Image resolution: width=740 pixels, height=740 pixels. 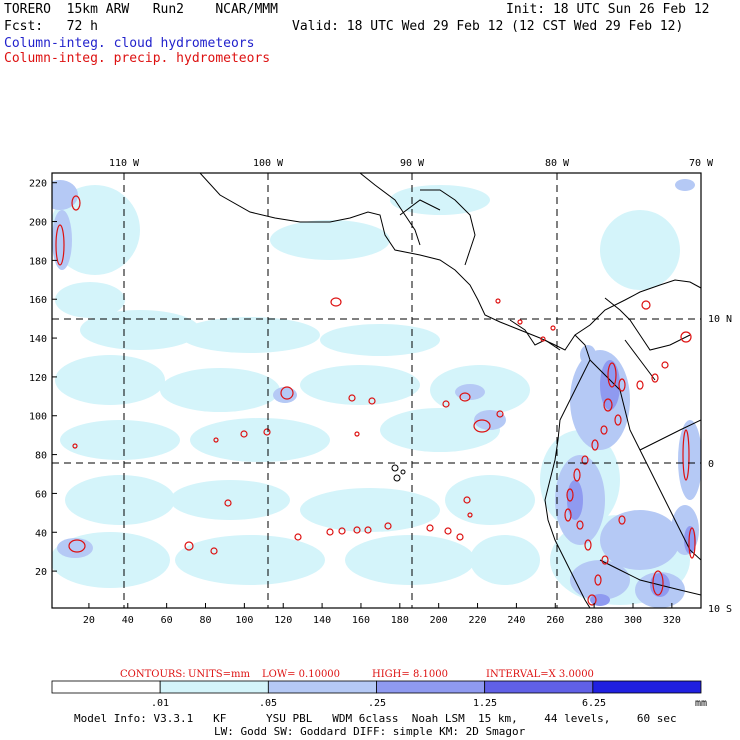 I want to click on y-tick-label: 200, so click(x=38, y=223).